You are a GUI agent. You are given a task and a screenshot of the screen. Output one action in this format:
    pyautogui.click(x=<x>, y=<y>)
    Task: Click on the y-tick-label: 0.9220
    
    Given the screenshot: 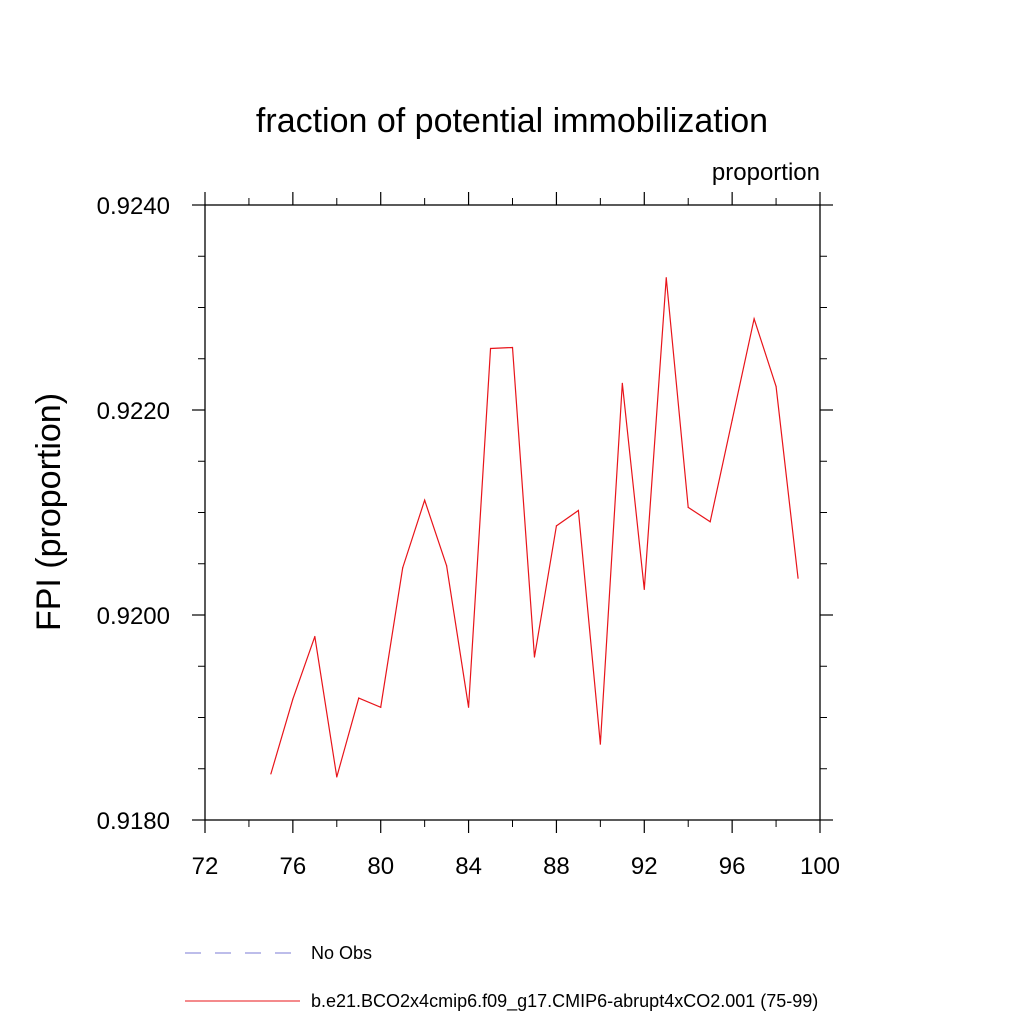 What is the action you would take?
    pyautogui.click(x=133, y=411)
    